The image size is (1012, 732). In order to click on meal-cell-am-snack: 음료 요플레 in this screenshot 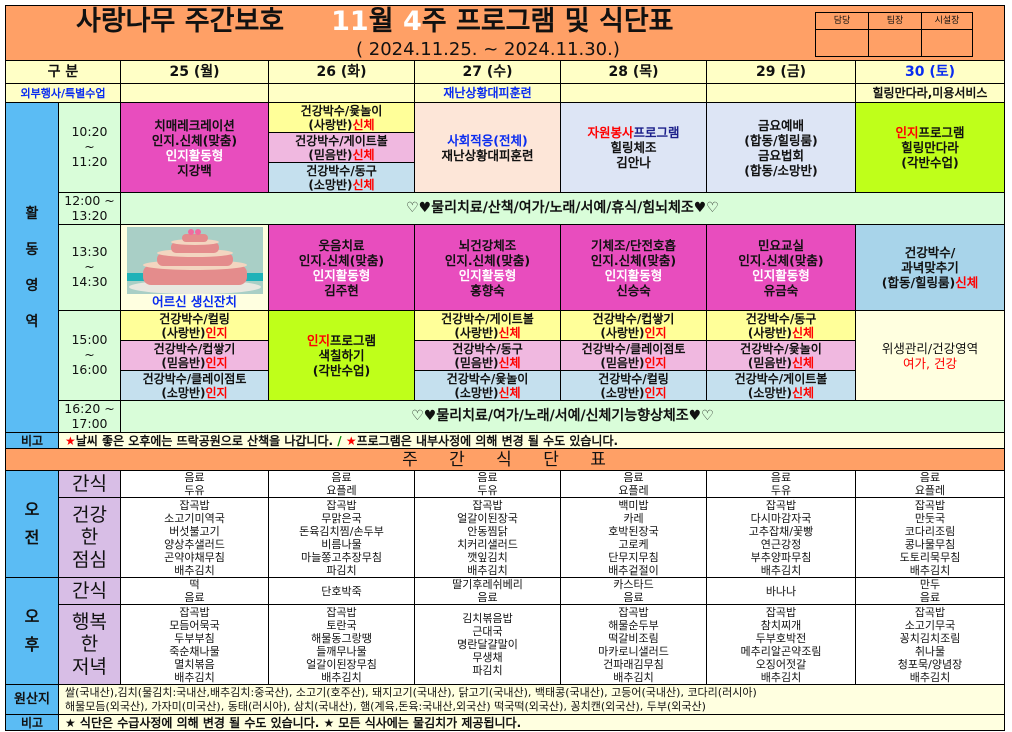, I will do `click(633, 484)`.